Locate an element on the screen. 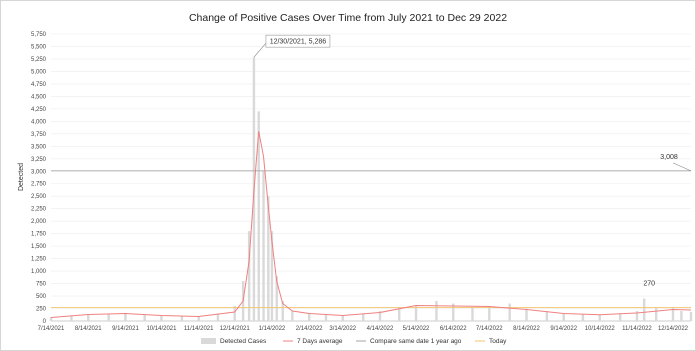  today-annotation: 270 is located at coordinates (649, 284).